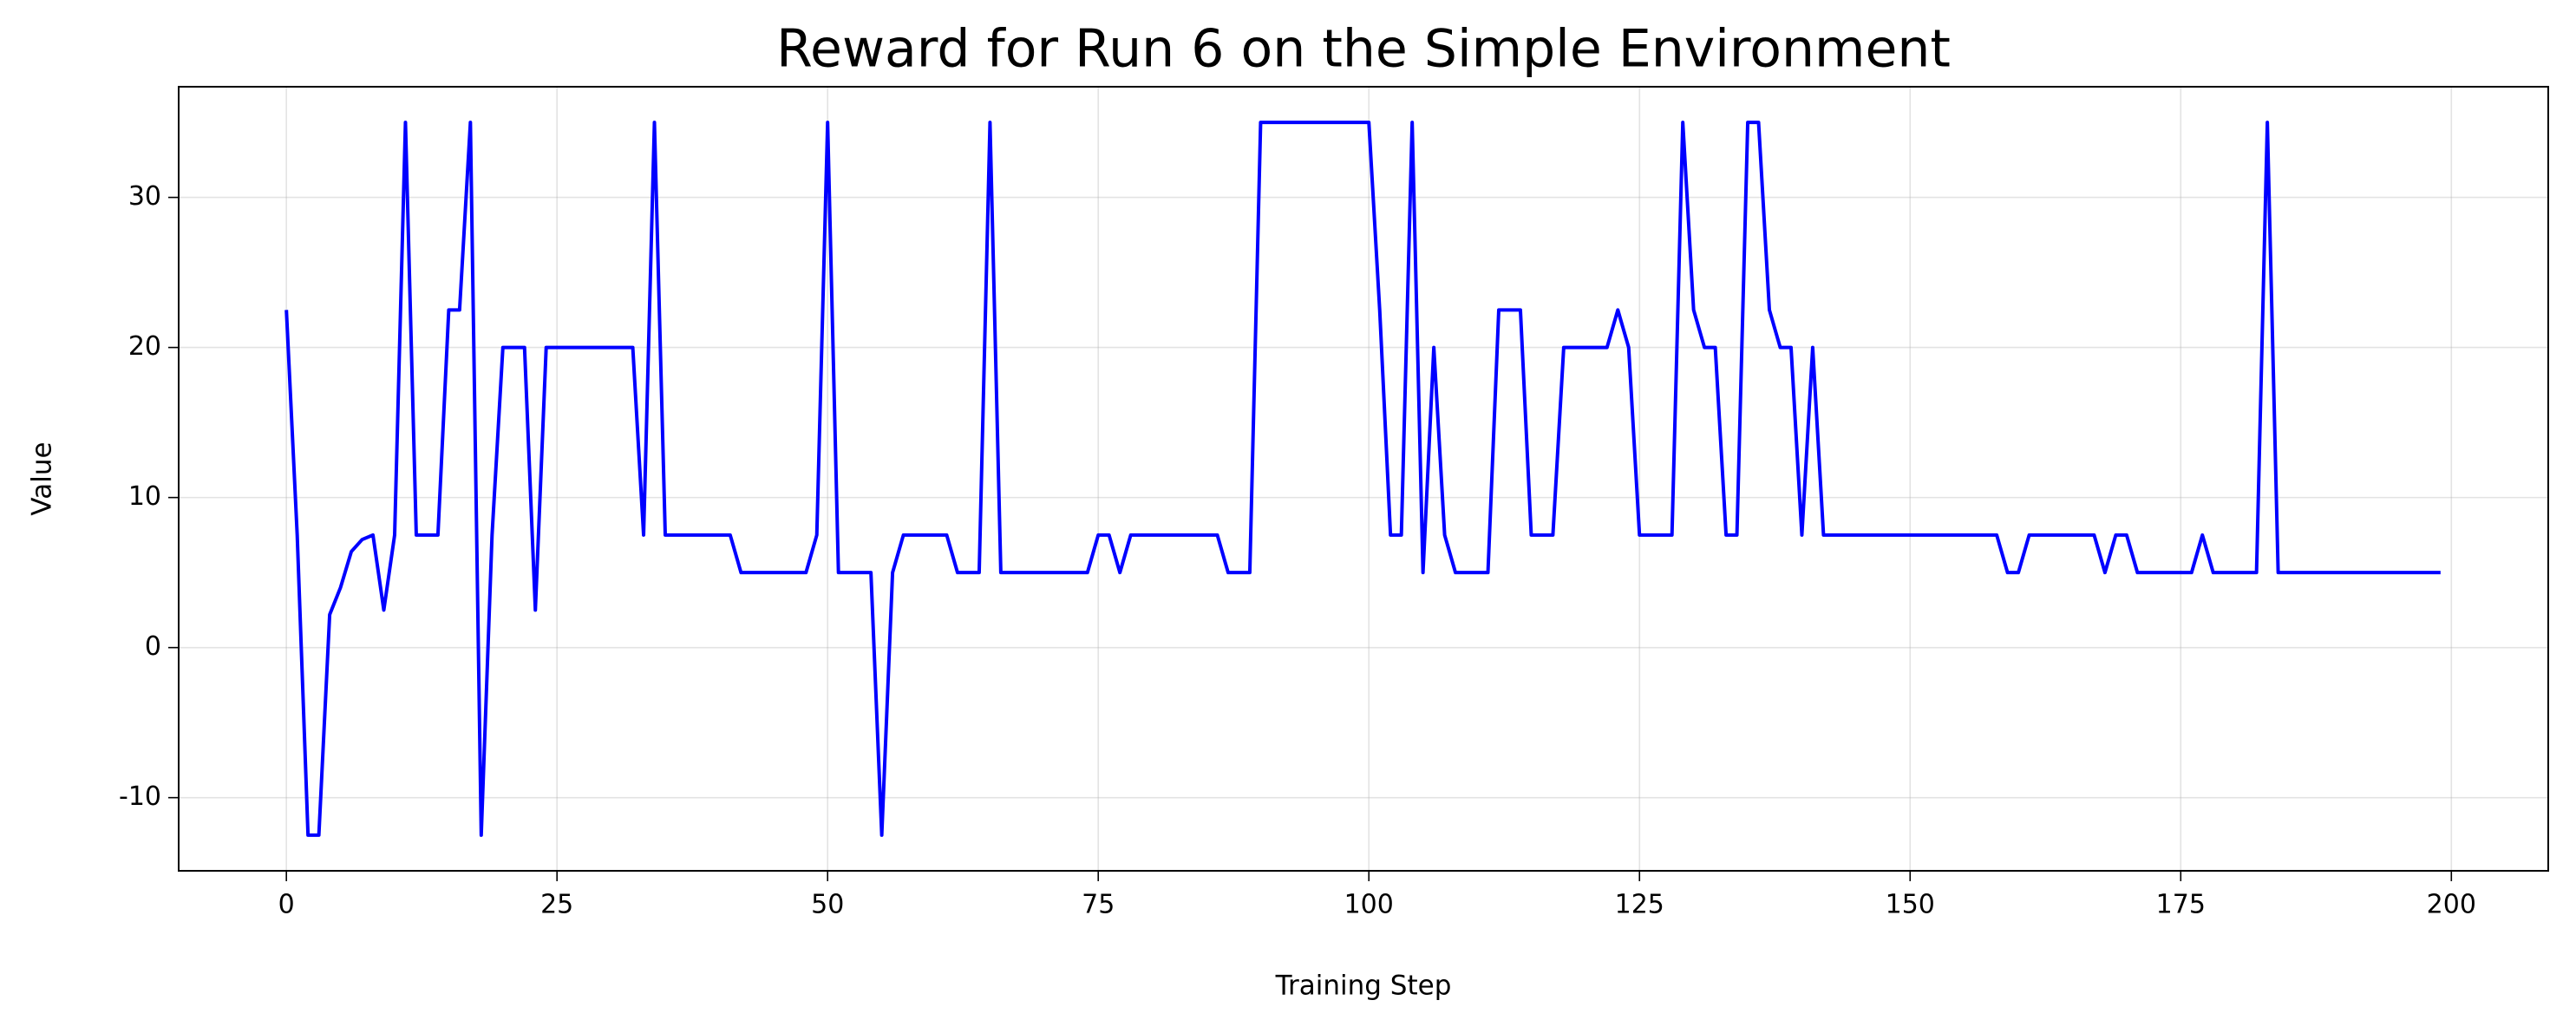  What do you see at coordinates (1639, 905) in the screenshot?
I see `x-tick-label: 125` at bounding box center [1639, 905].